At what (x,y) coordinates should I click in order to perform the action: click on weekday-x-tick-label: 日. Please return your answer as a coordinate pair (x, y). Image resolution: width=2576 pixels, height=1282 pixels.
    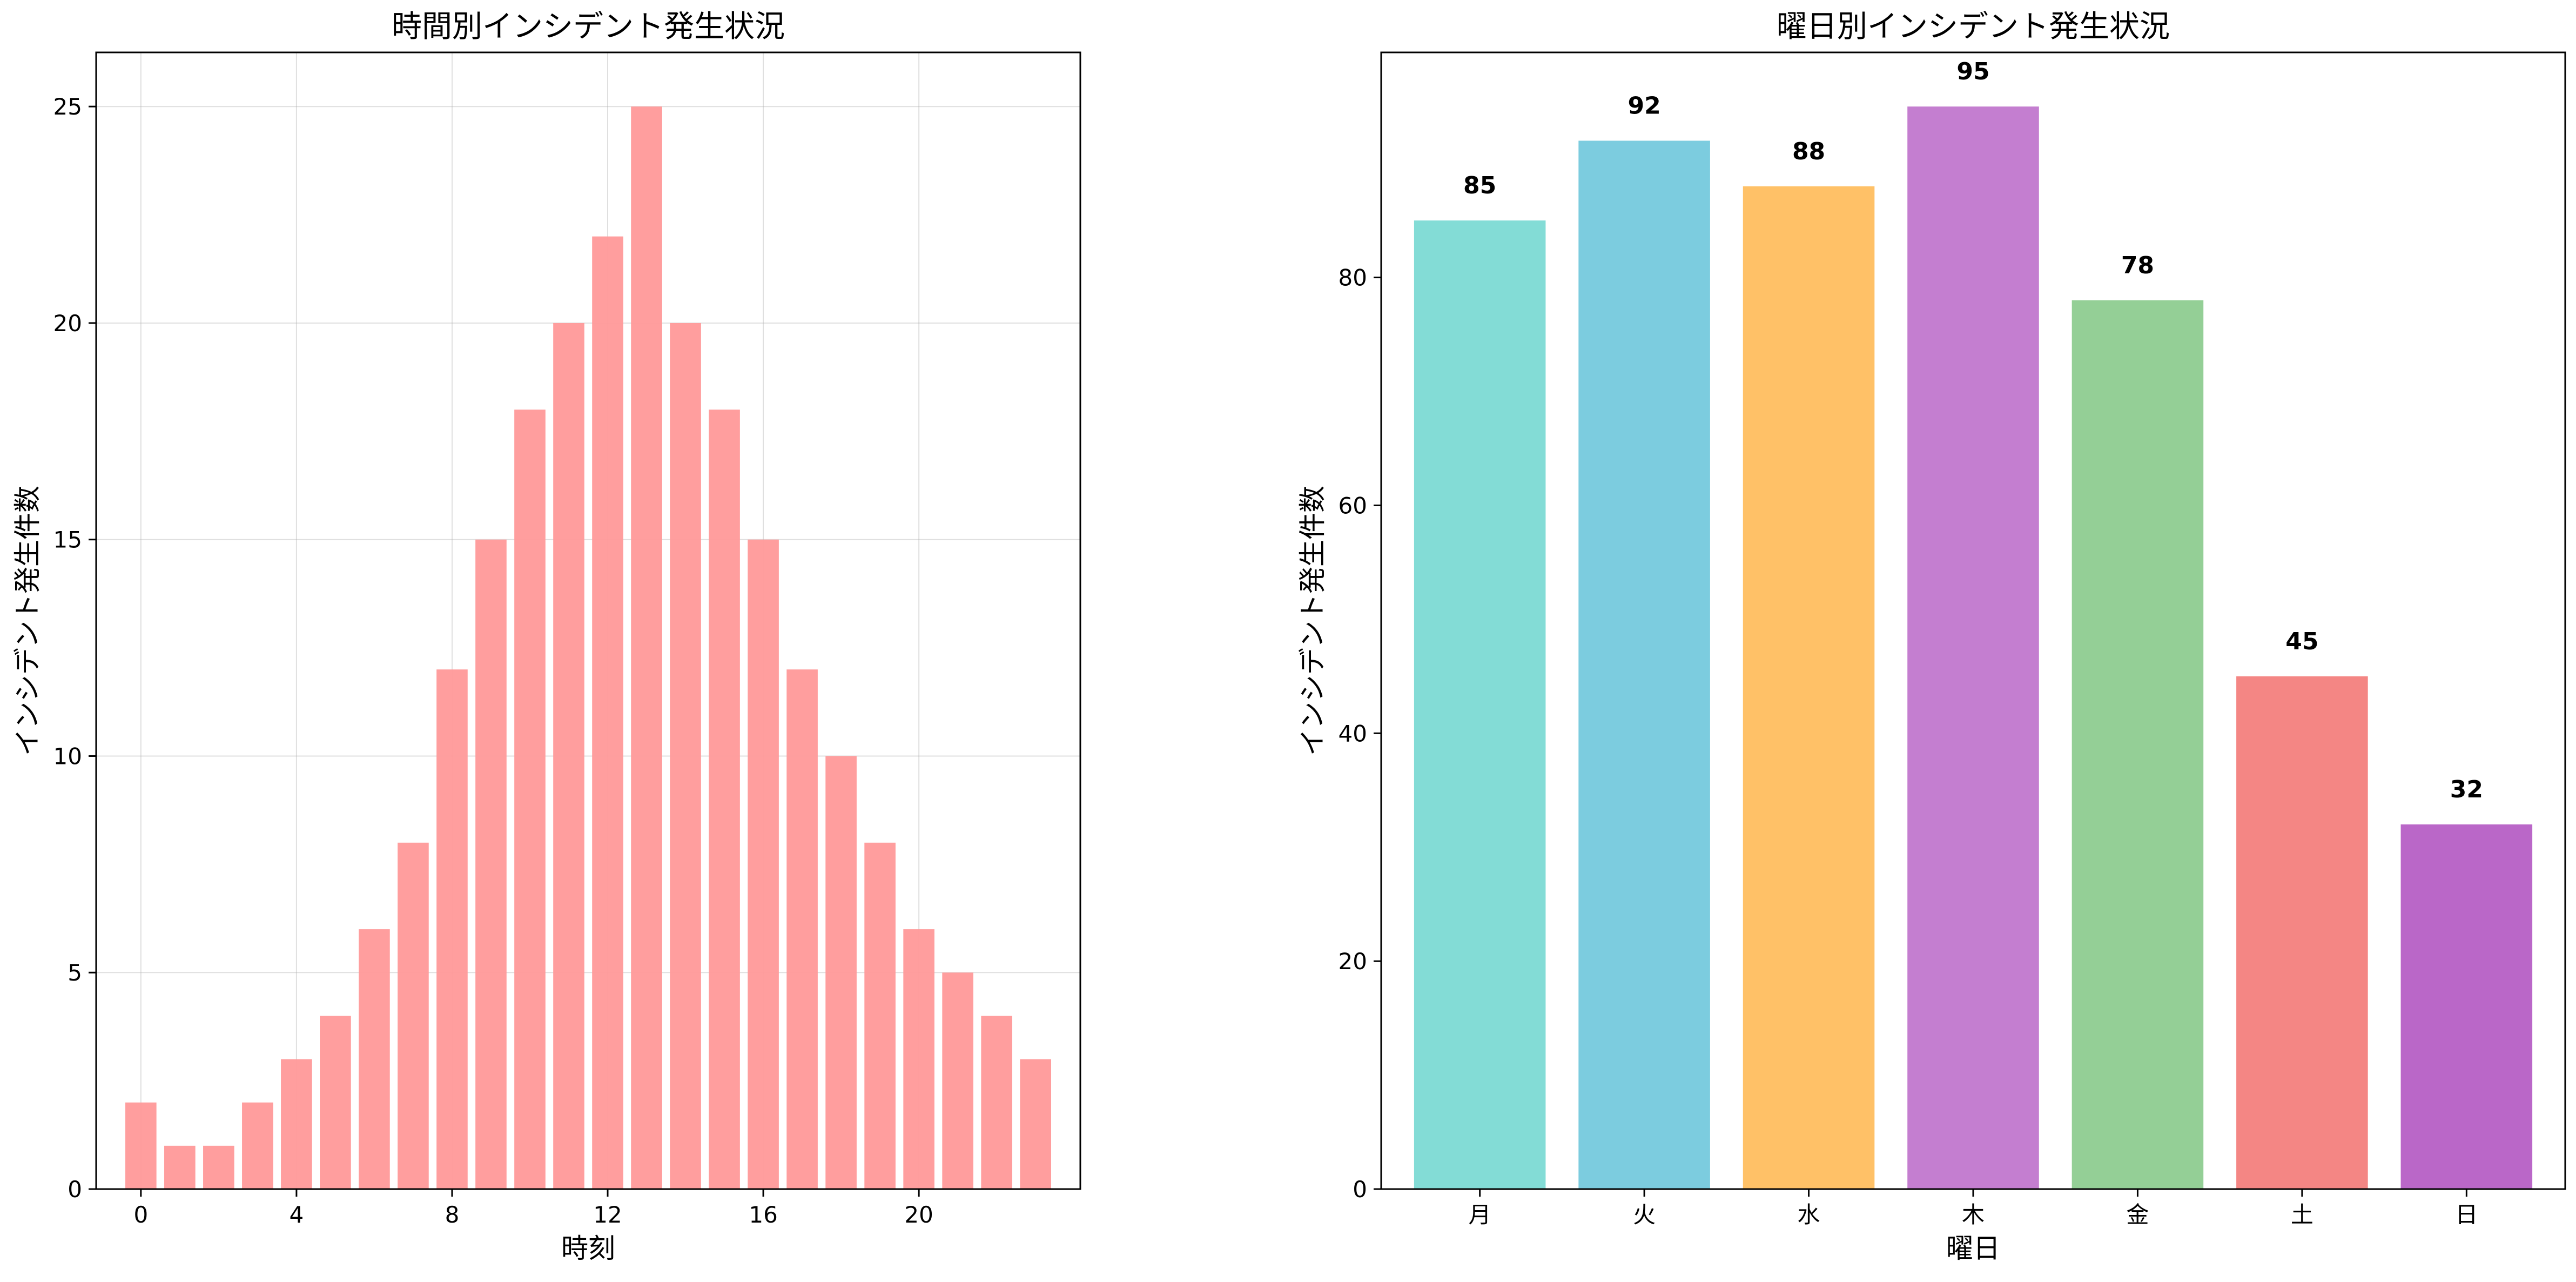
    Looking at the image, I should click on (2466, 1215).